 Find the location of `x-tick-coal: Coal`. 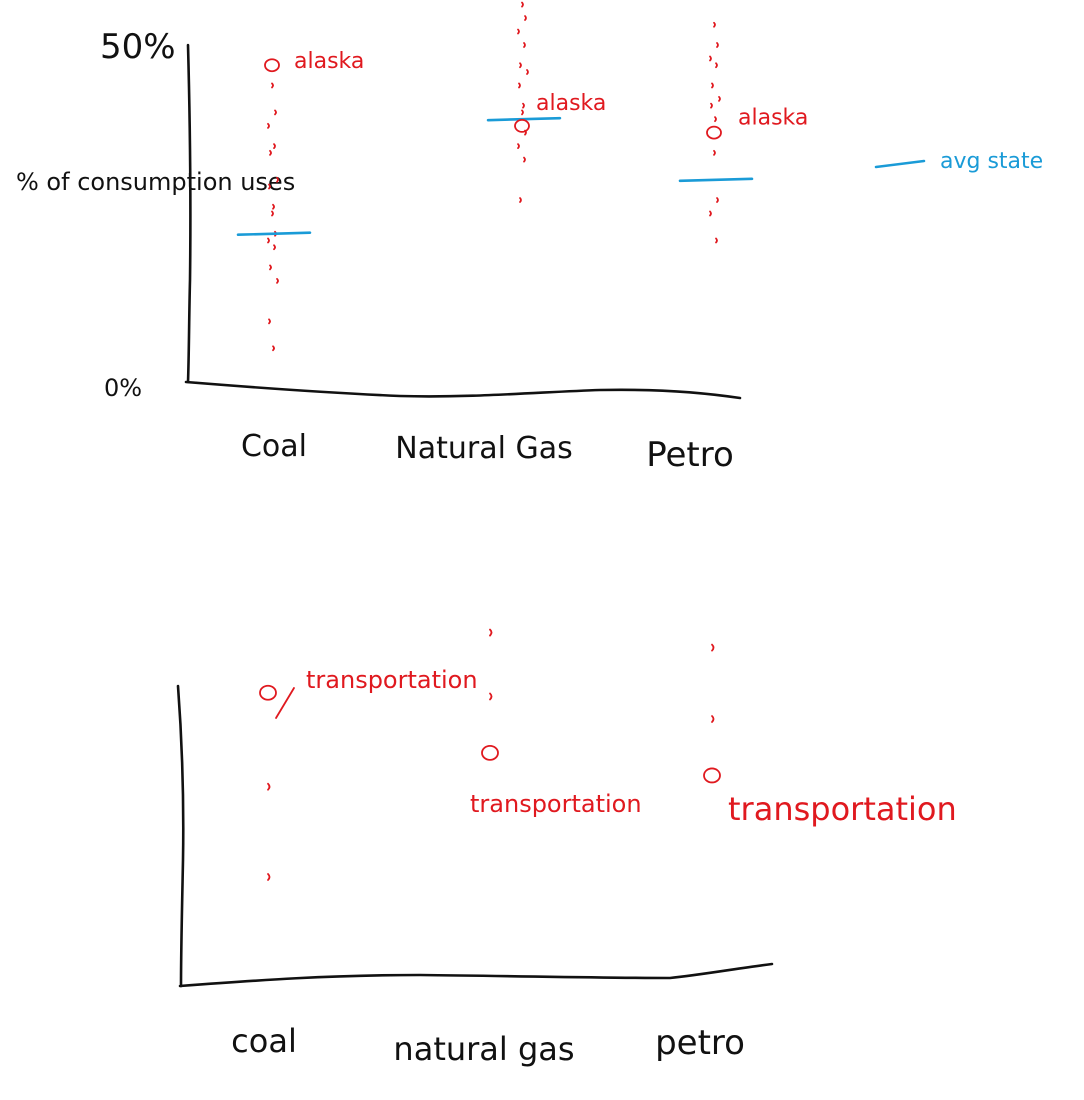

x-tick-coal: Coal is located at coordinates (274, 446).